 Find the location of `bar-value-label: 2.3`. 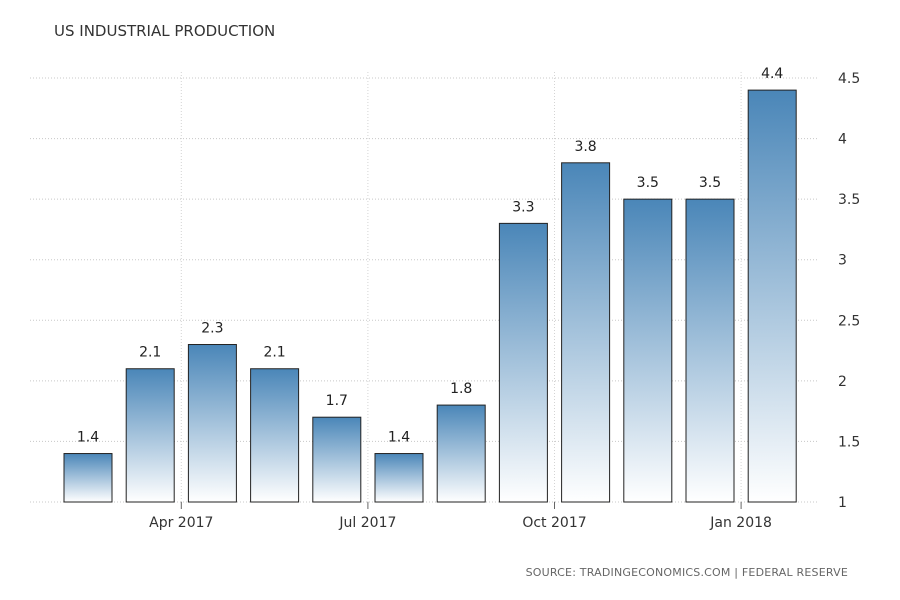

bar-value-label: 2.3 is located at coordinates (212, 329).